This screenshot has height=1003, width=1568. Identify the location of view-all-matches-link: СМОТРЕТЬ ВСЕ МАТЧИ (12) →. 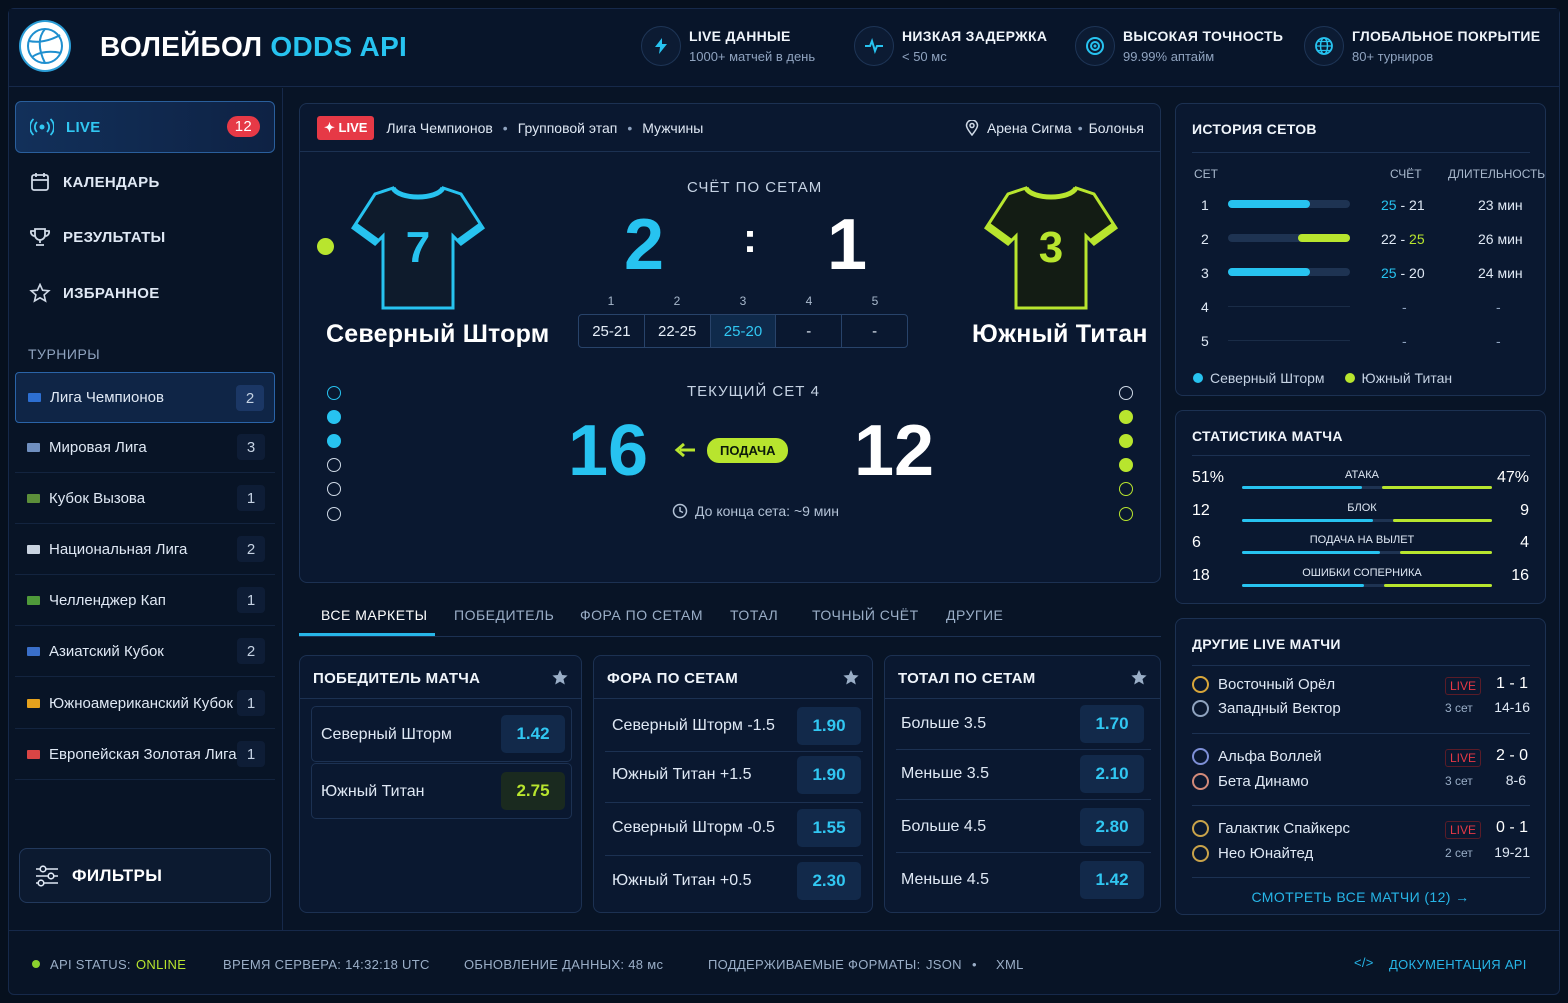
(1360, 897).